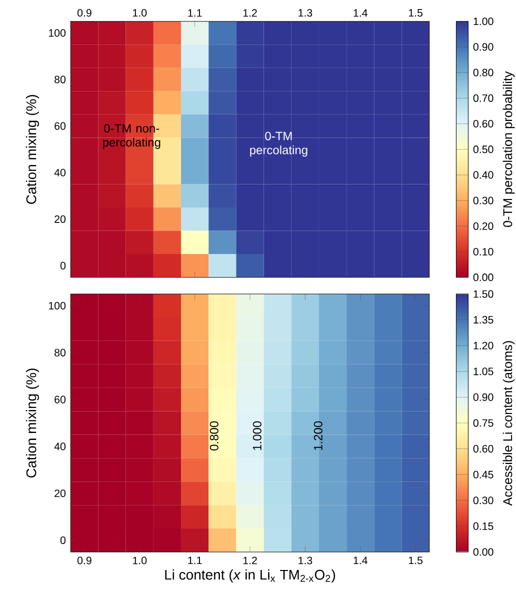 Image resolution: width=516 pixels, height=596 pixels. Describe the element at coordinates (508, 423) in the screenshot. I see `color-bar-title: Accessible Li content (atoms)` at that location.